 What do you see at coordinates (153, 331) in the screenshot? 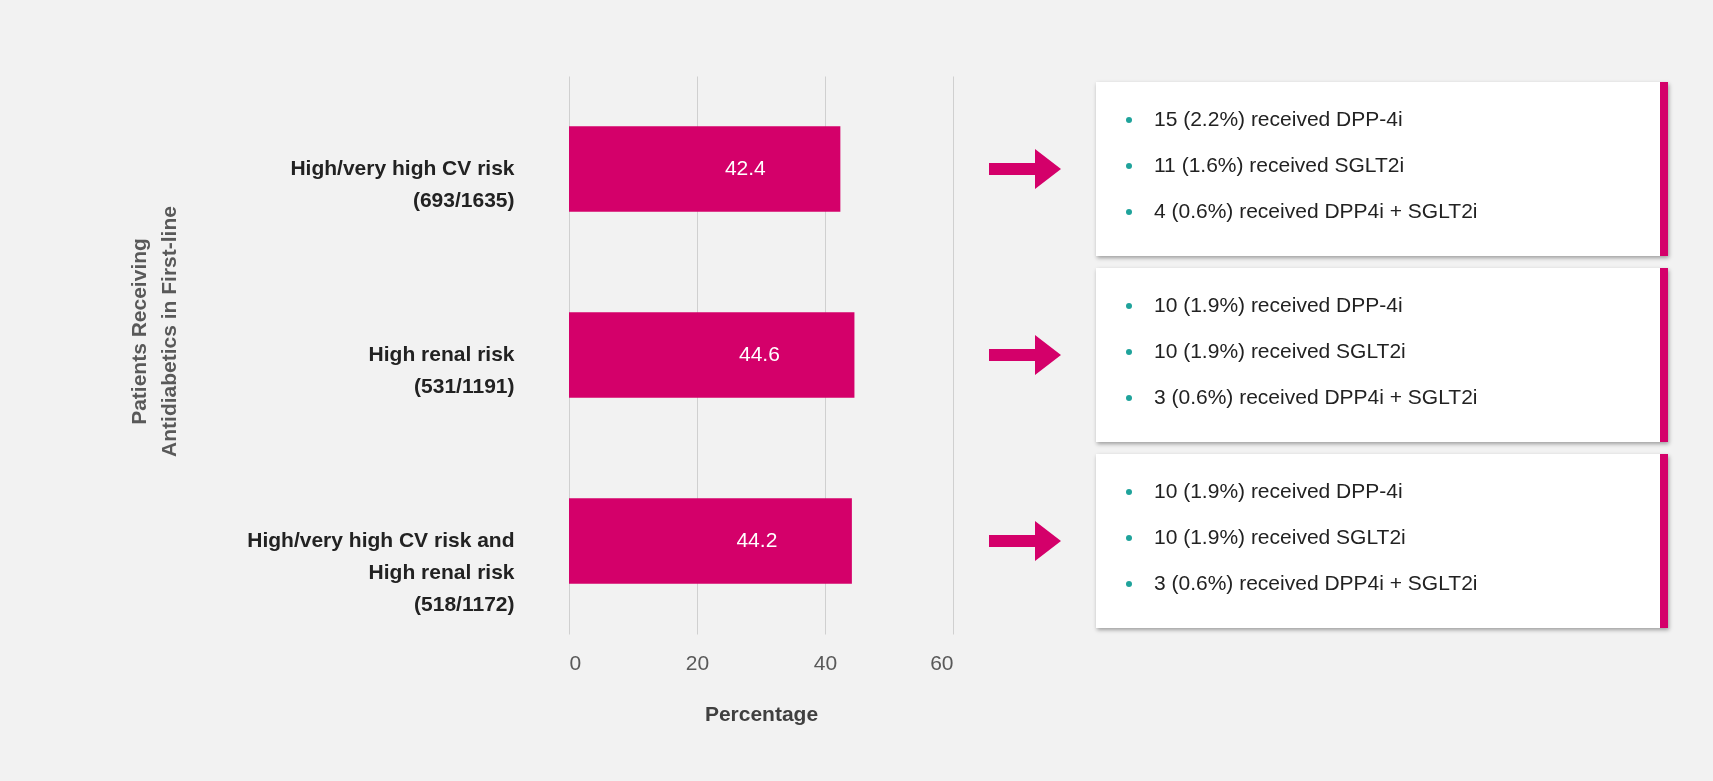
I see `y-axis-title: Patients Receiving Antidiabetics in First-line` at bounding box center [153, 331].